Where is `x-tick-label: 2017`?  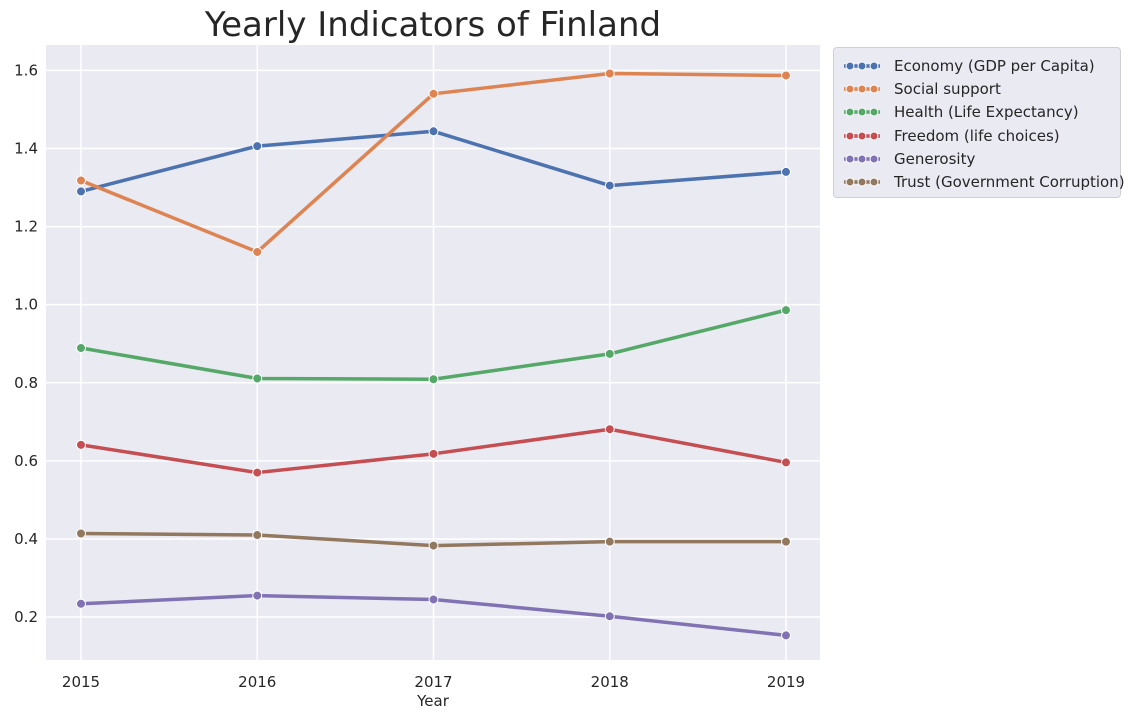
x-tick-label: 2017 is located at coordinates (433, 682).